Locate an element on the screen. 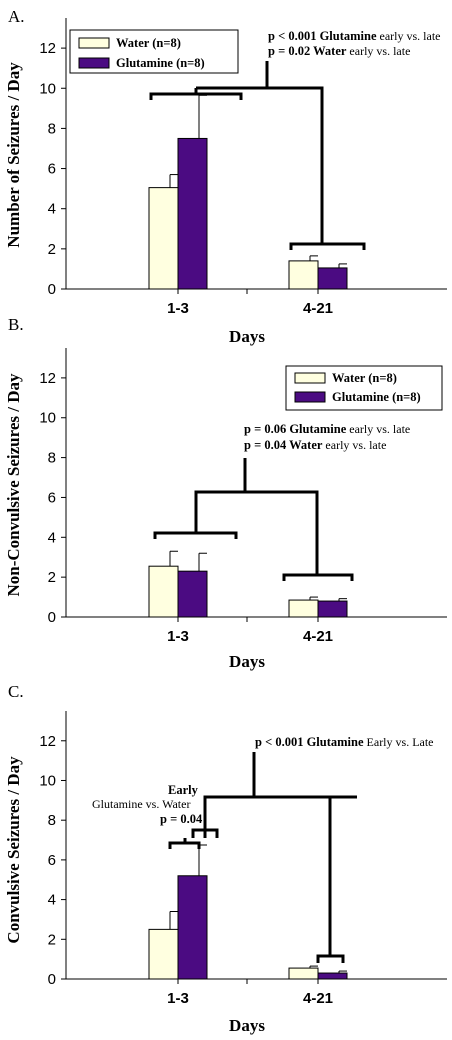 Image resolution: width=452 pixels, height=1040 pixels. annotation-text: p < 0.001 Glutamine Early vs. Late is located at coordinates (344, 742).